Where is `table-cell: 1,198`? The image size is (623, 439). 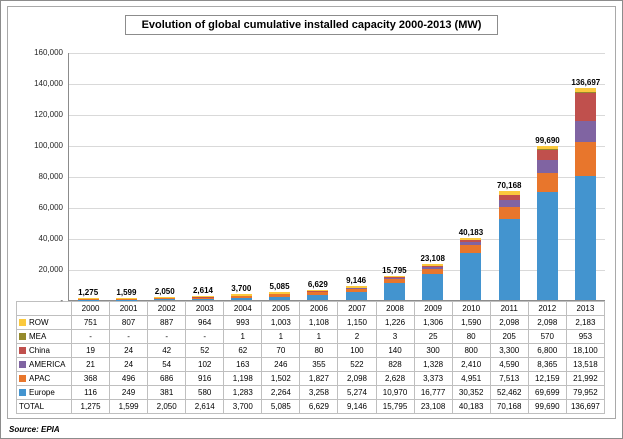
table-cell: 1,198 is located at coordinates (243, 378).